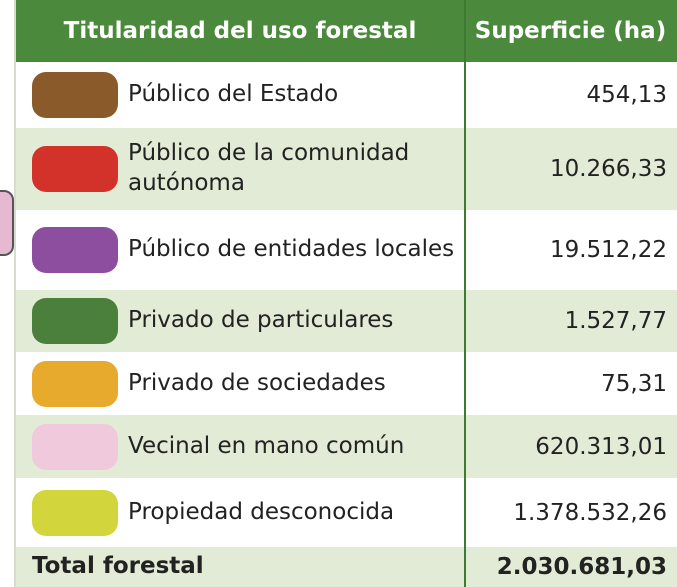 Image resolution: width=677 pixels, height=587 pixels. What do you see at coordinates (7, 223) in the screenshot?
I see `map-fragment` at bounding box center [7, 223].